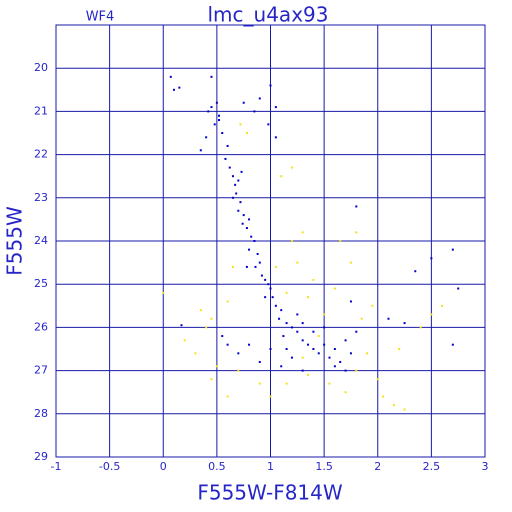 The width and height of the screenshot is (512, 512). Describe the element at coordinates (163, 466) in the screenshot. I see `x-tick-label: 0` at that location.